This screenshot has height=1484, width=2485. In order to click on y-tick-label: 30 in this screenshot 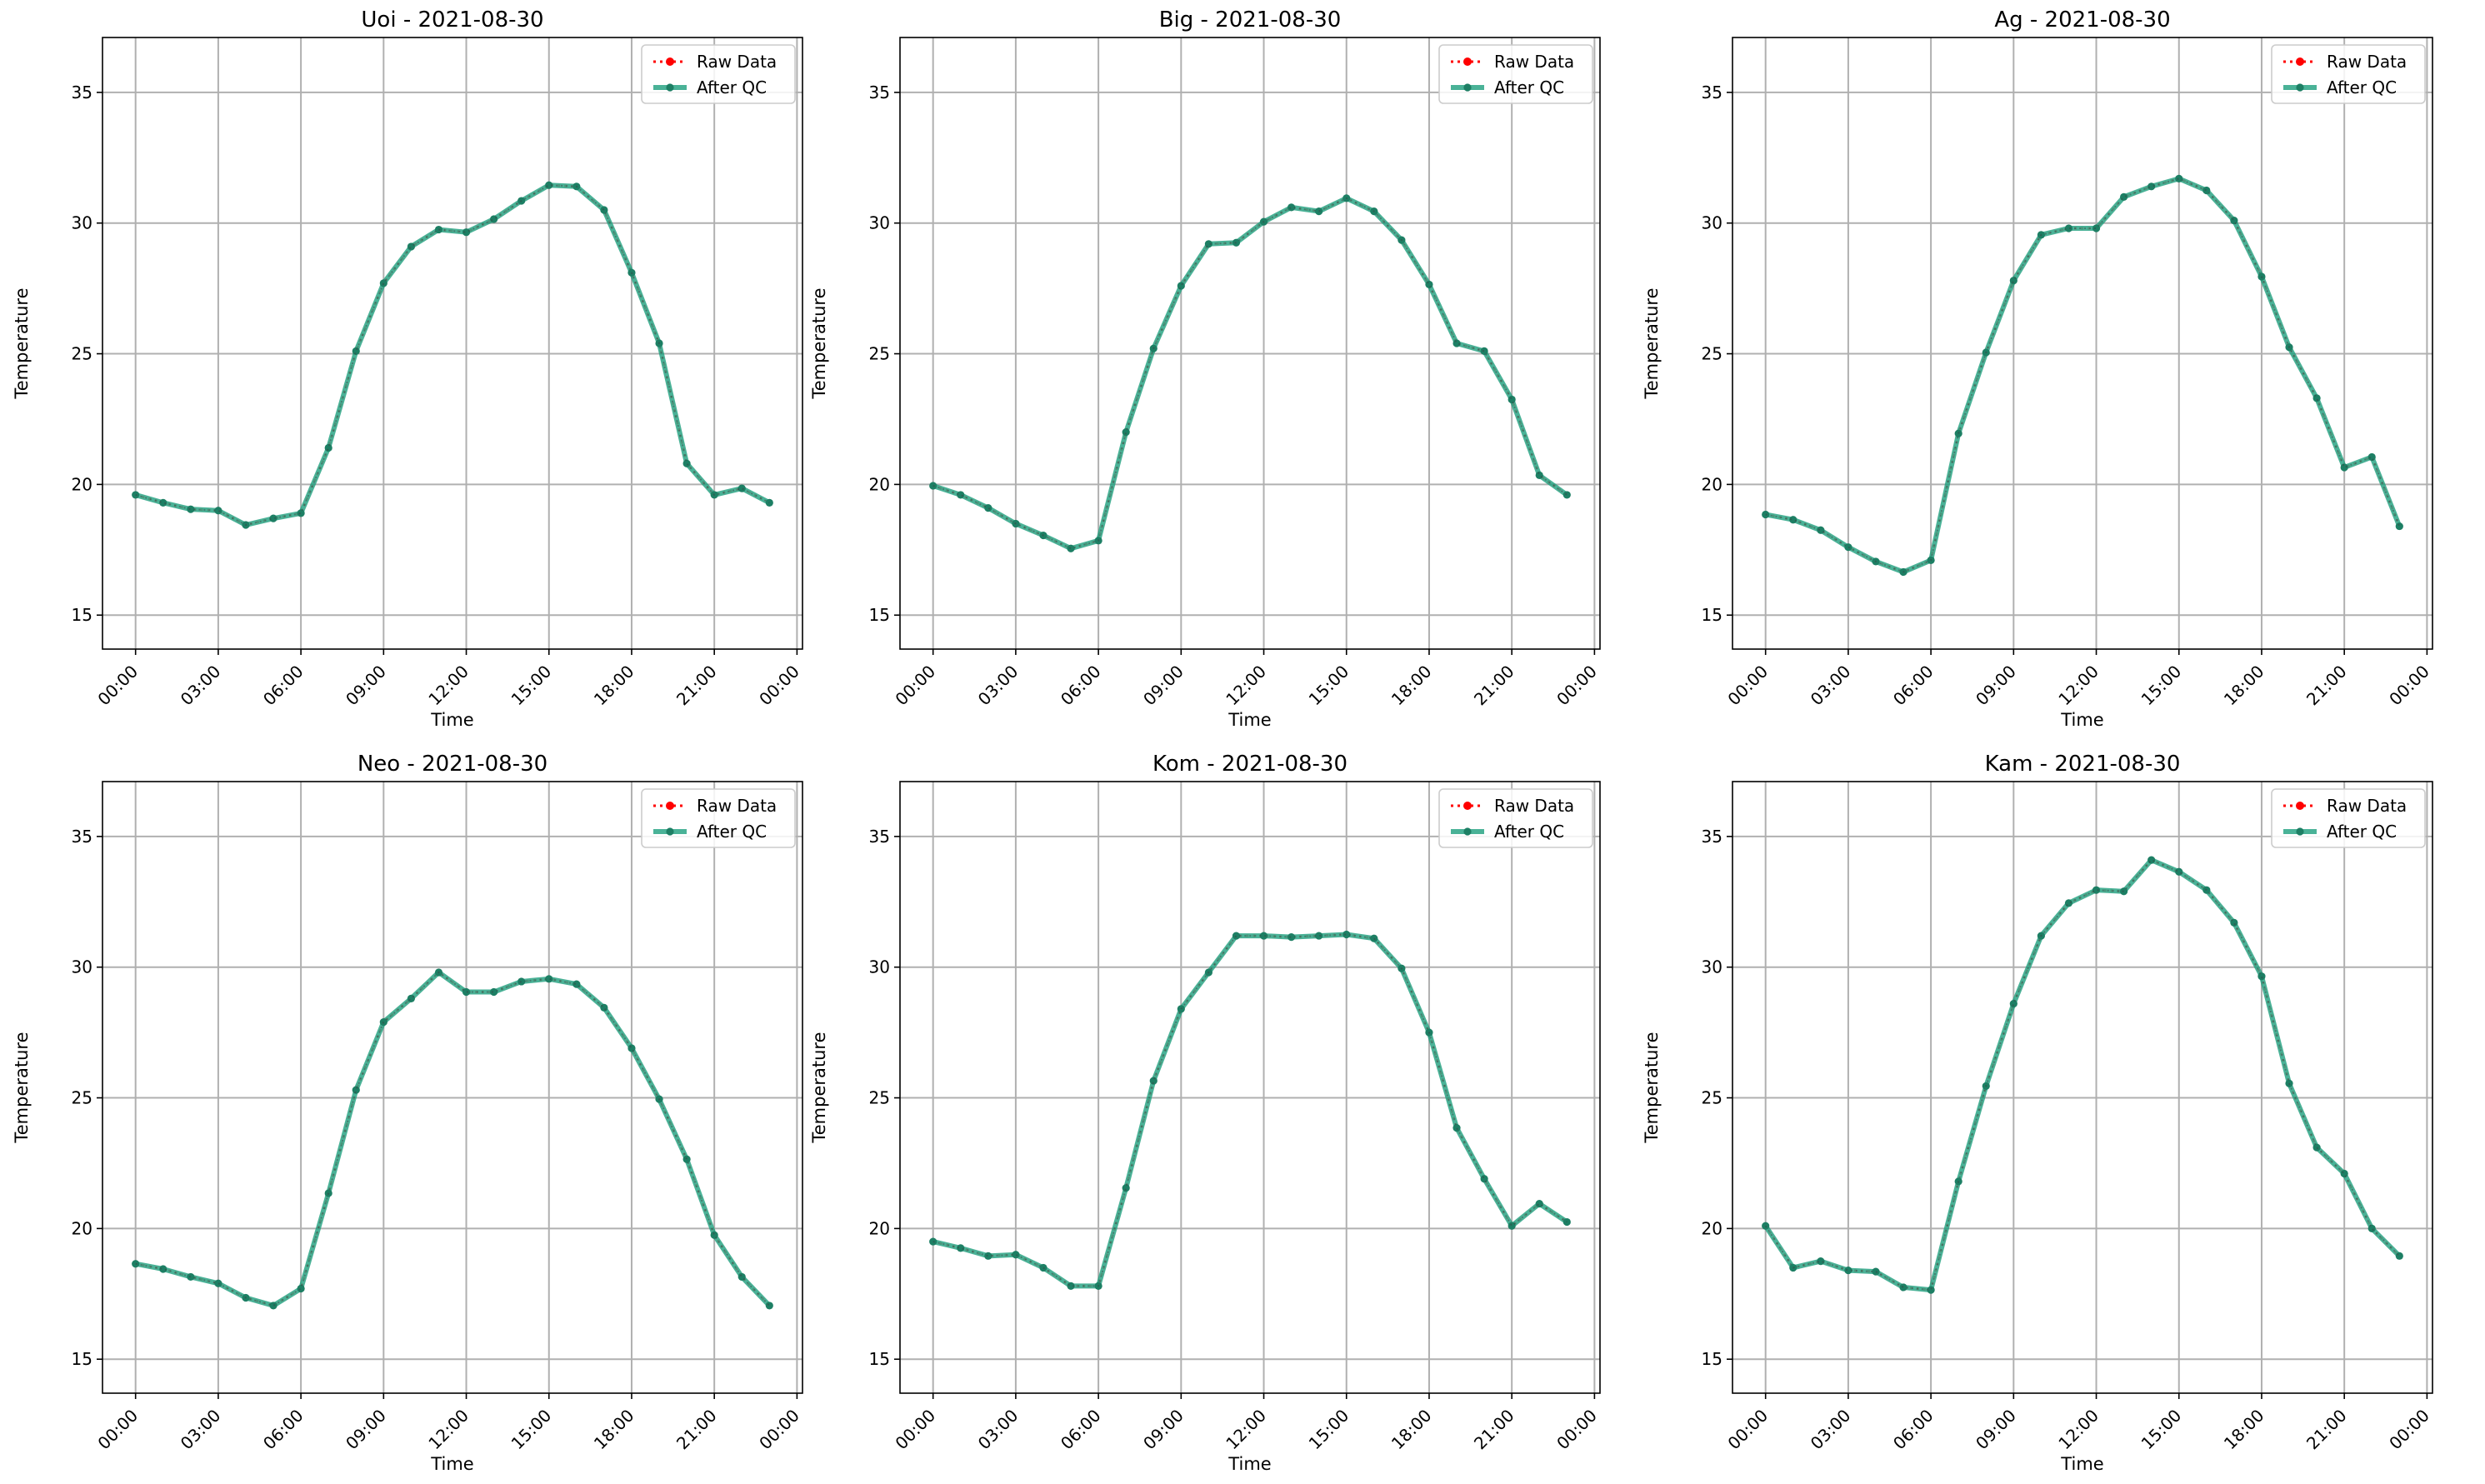, I will do `click(82, 967)`.